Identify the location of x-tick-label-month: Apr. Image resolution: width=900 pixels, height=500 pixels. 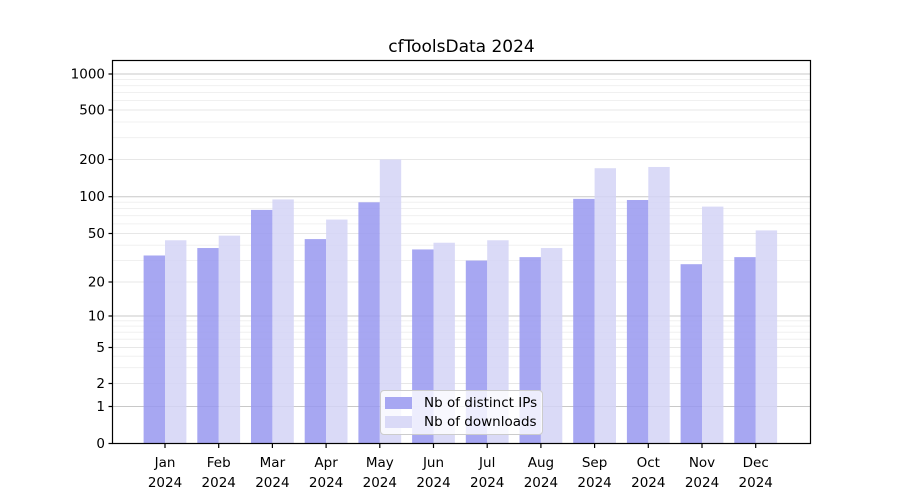
(326, 463).